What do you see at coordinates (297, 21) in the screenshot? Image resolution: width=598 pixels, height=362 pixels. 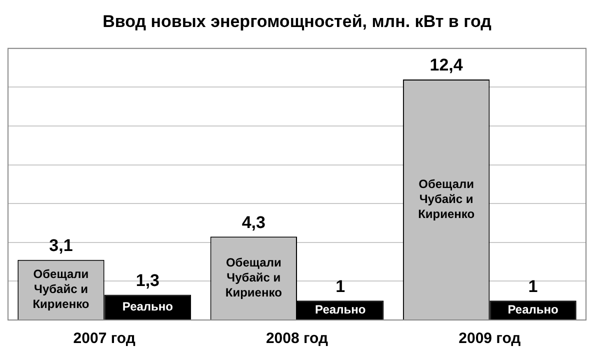 I see `chart-title: Ввод новых энергомощностей, млн. кВт в год` at bounding box center [297, 21].